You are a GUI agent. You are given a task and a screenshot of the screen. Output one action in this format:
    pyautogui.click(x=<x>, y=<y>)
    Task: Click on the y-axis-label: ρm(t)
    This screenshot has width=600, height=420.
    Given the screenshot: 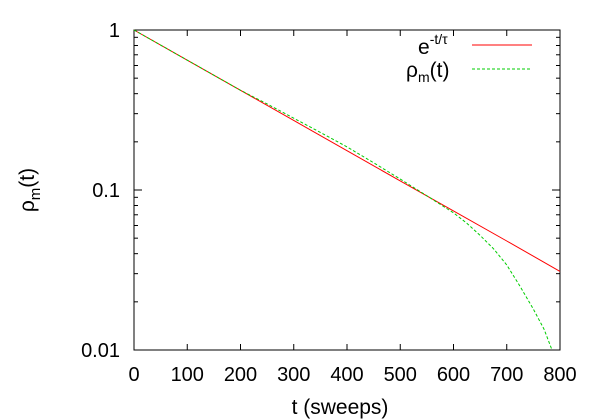 What is the action you would take?
    pyautogui.click(x=30, y=190)
    